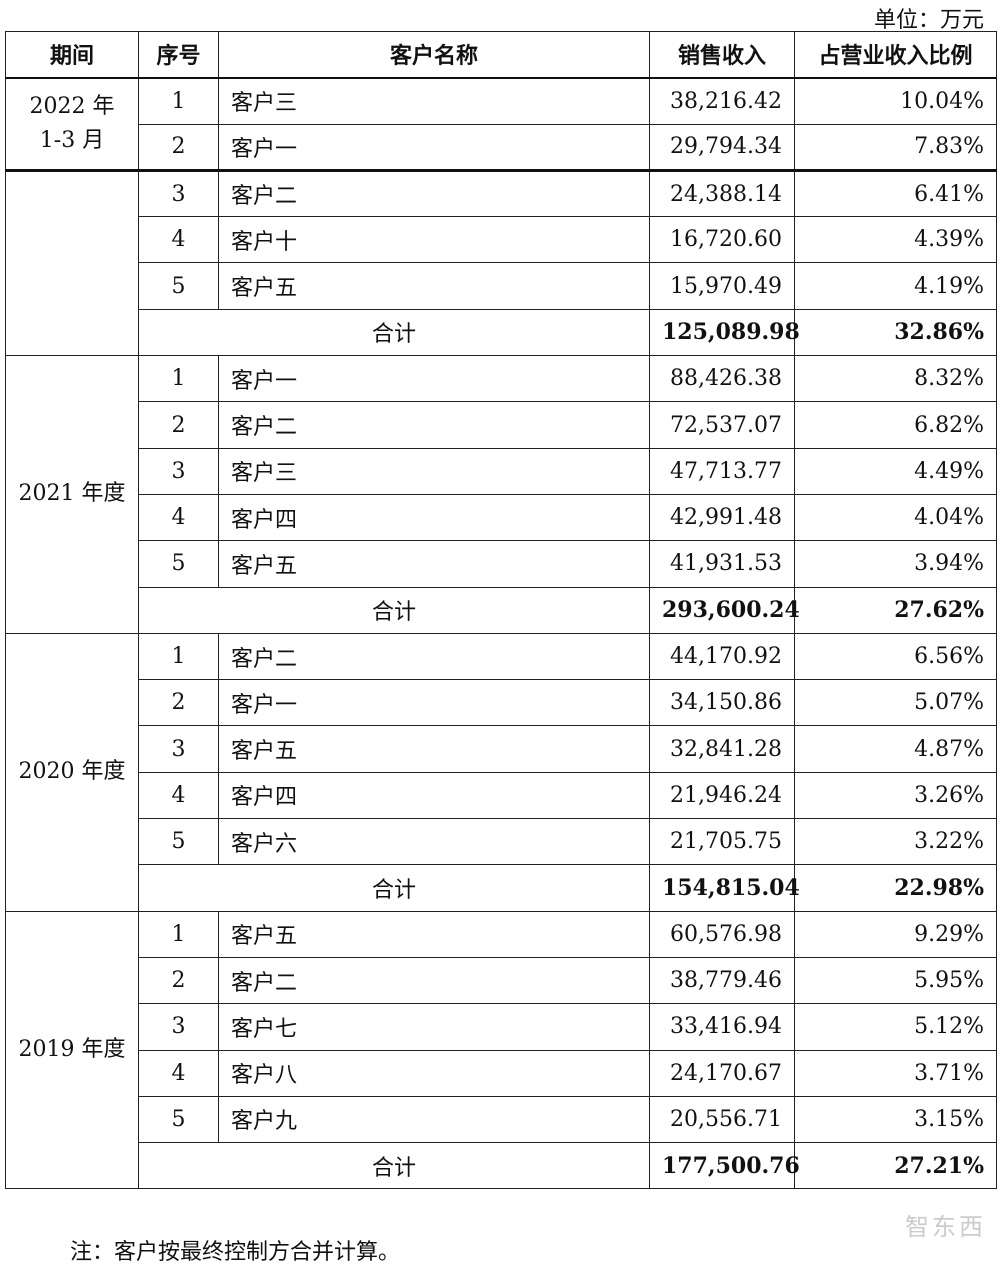 The height and width of the screenshot is (1270, 1000). I want to click on ratio-cell: 5.07%, so click(895, 703).